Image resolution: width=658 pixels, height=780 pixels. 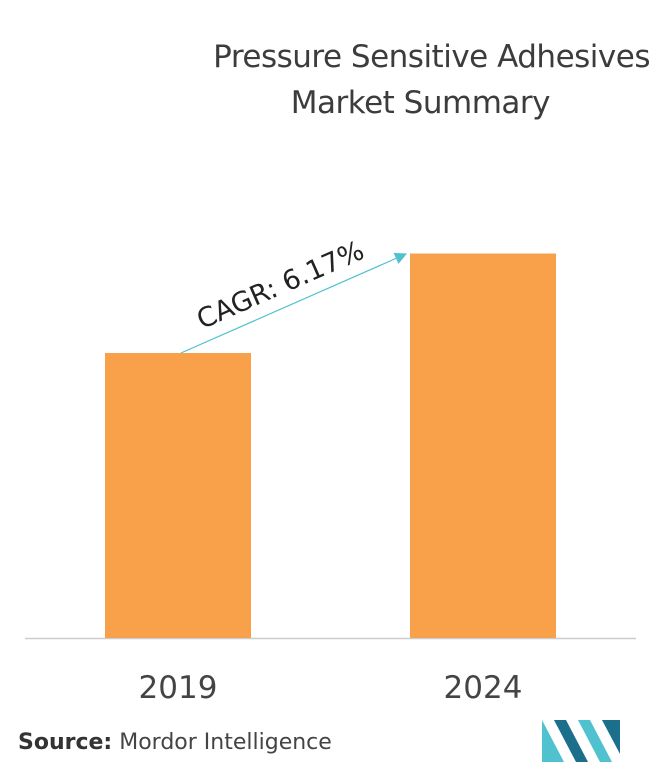 What do you see at coordinates (483, 688) in the screenshot?
I see `x-tick-label-2024: 2024` at bounding box center [483, 688].